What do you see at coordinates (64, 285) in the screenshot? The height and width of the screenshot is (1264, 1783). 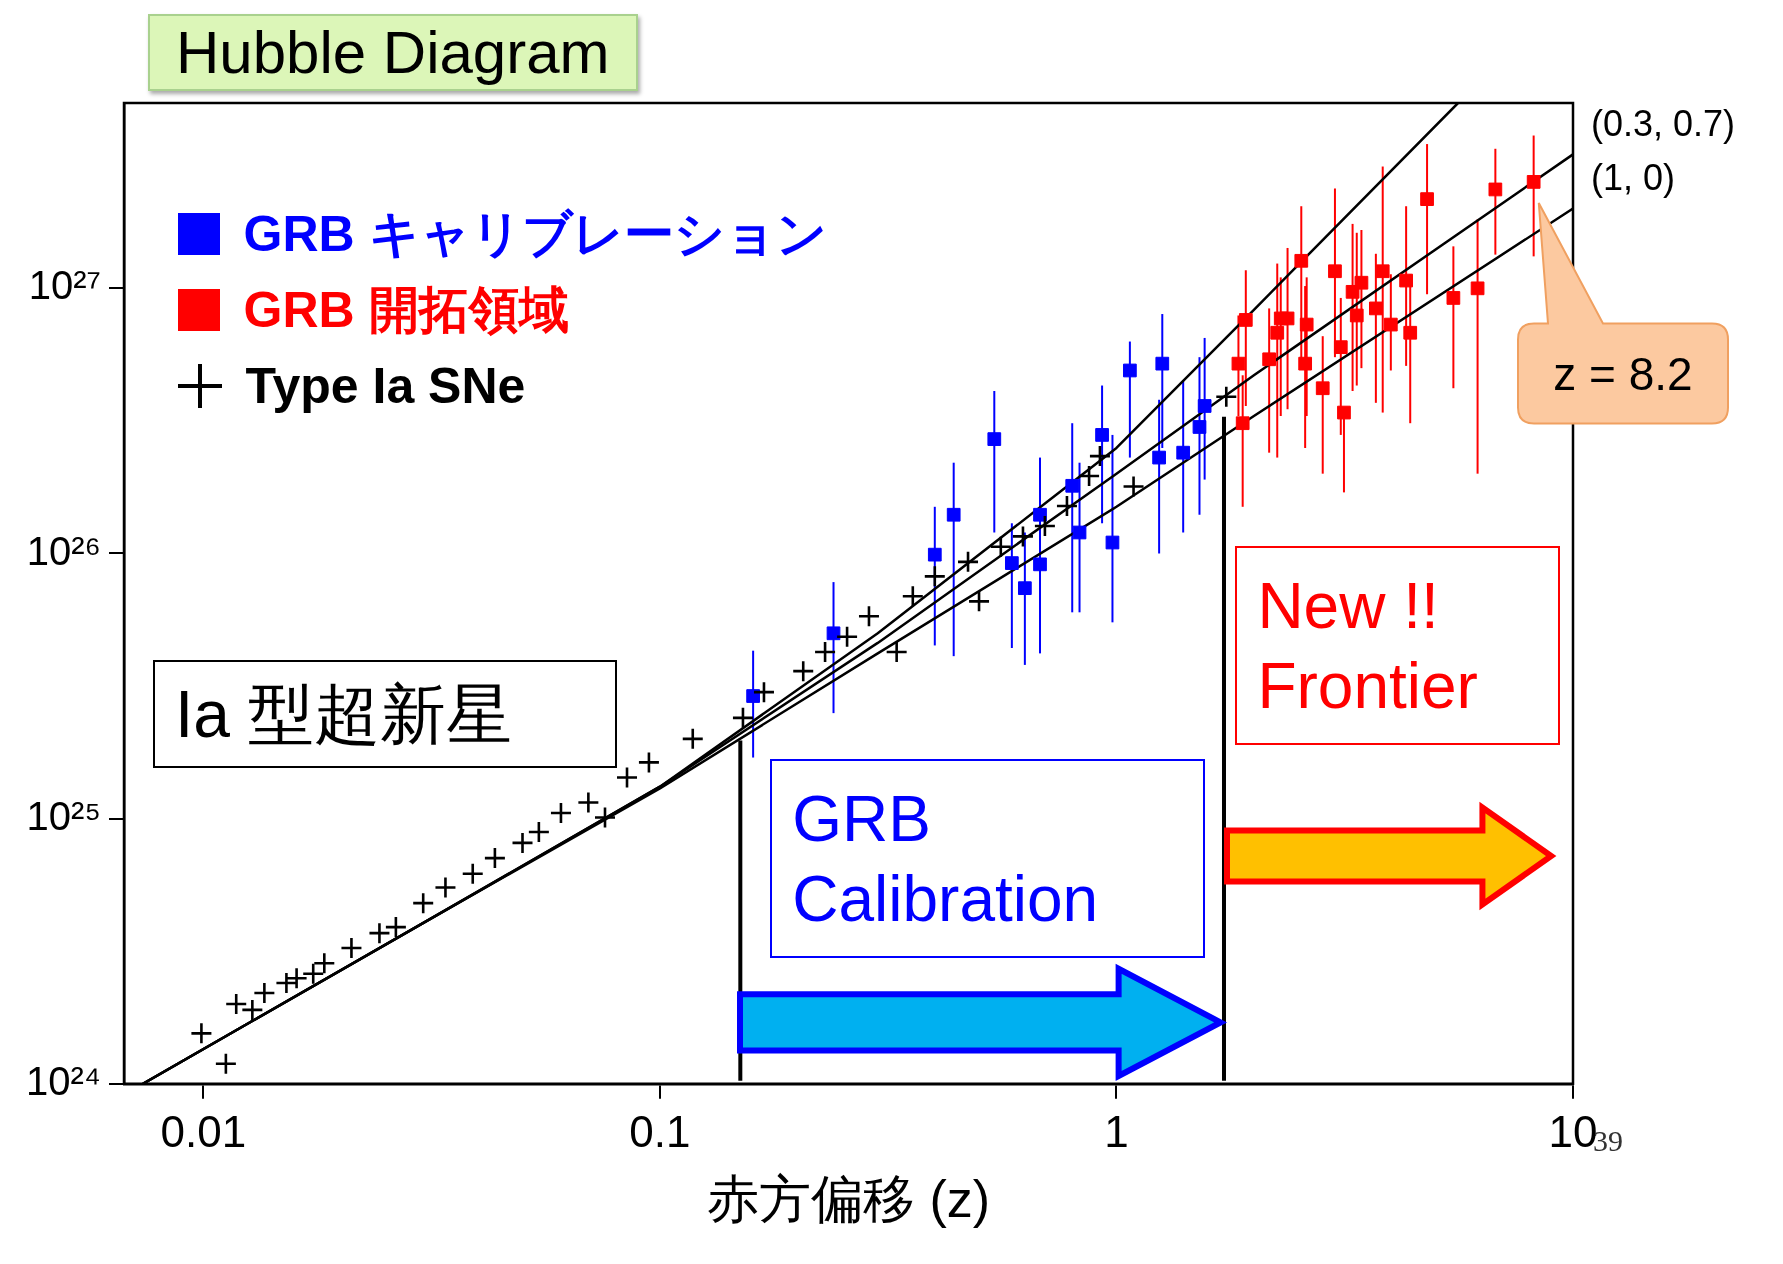 I see `y-tick-label: 10²⁷` at bounding box center [64, 285].